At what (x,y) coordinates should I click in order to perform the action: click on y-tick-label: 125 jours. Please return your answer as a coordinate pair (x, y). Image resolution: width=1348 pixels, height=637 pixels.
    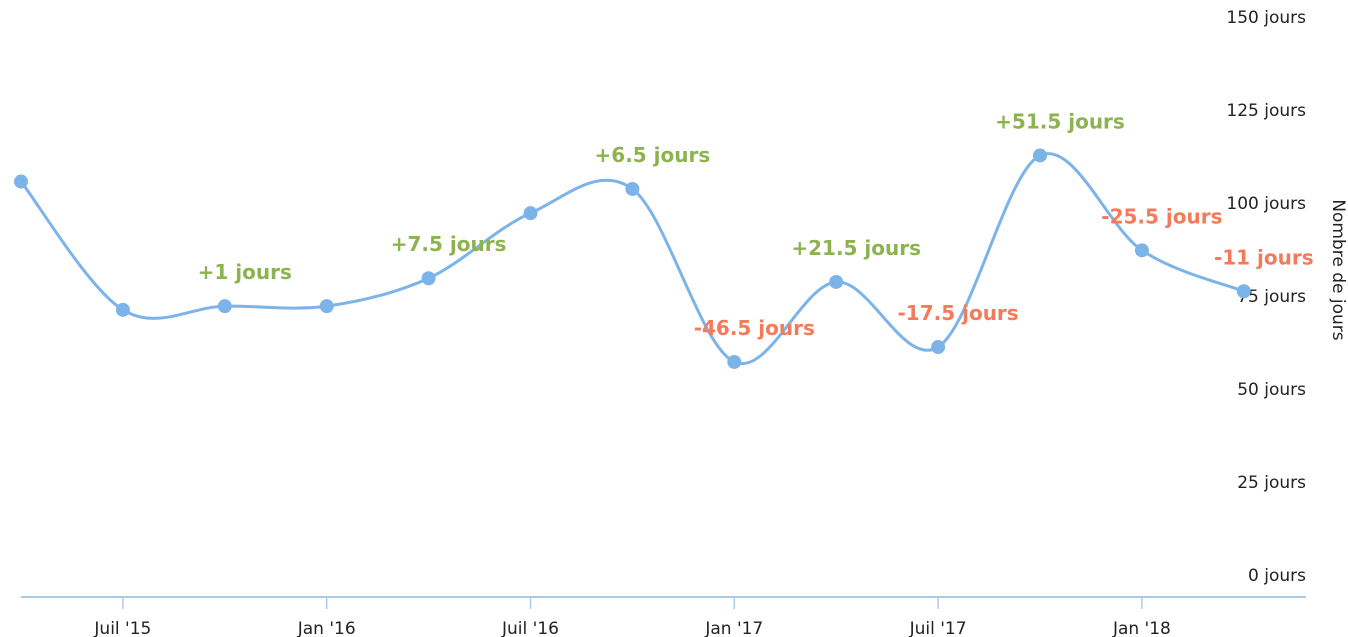
    Looking at the image, I should click on (1266, 111).